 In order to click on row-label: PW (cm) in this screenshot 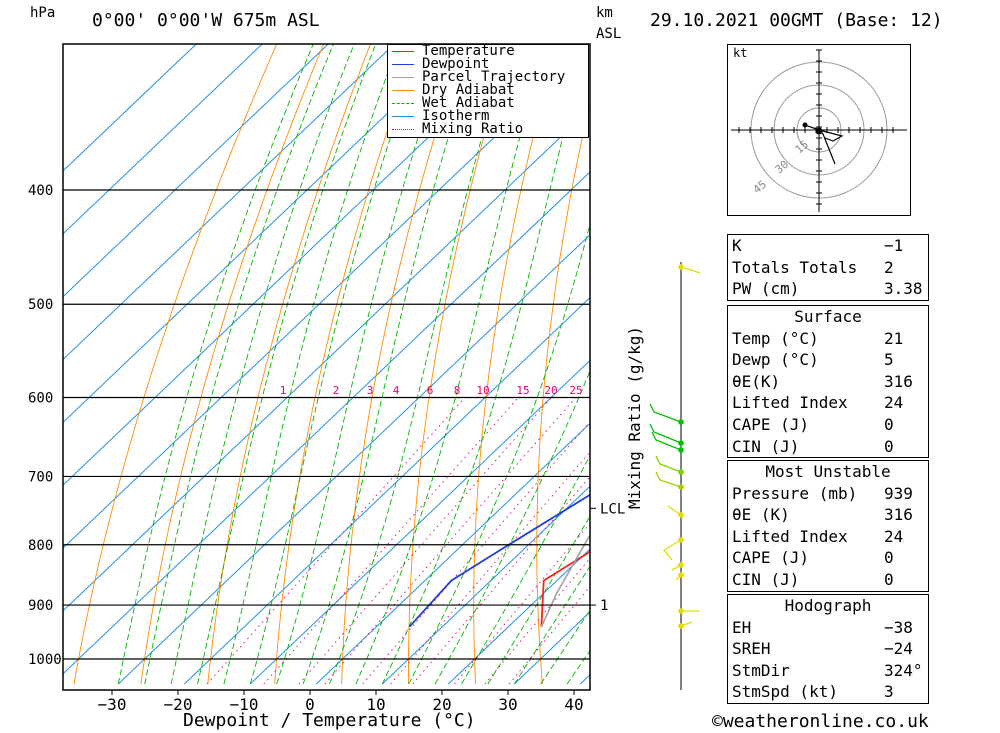, I will do `click(766, 289)`.